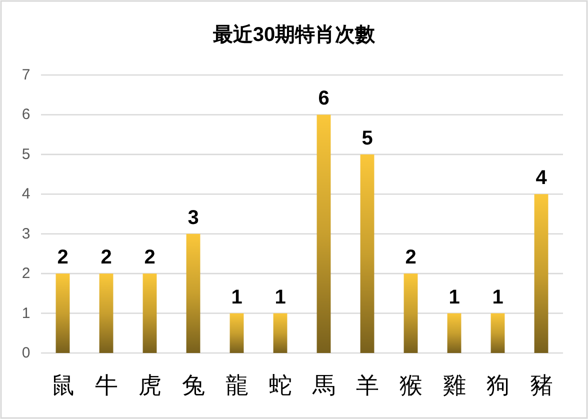 Image resolution: width=588 pixels, height=419 pixels. I want to click on data-label: 3, so click(193, 217).